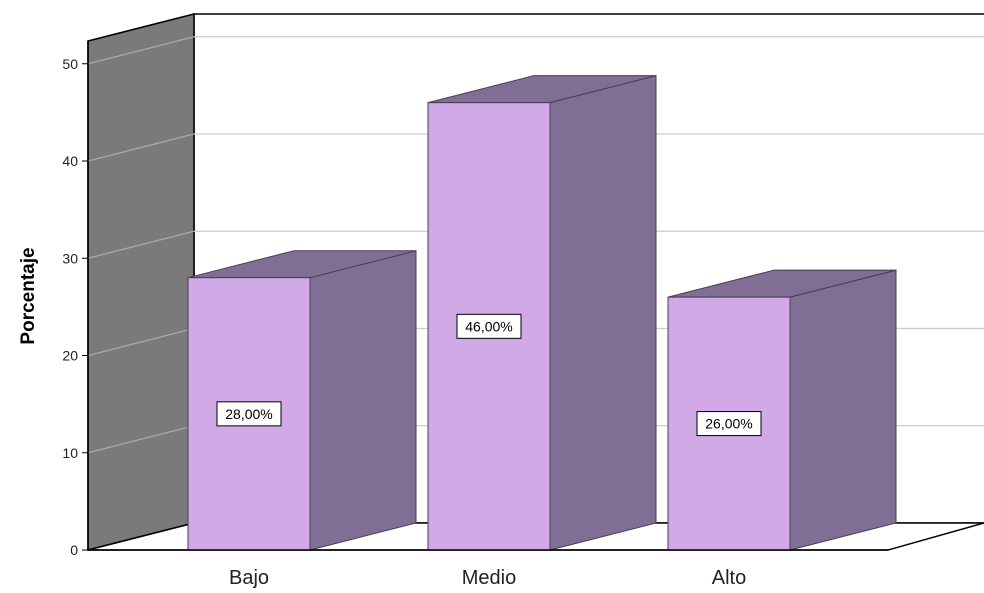 The width and height of the screenshot is (984, 593). What do you see at coordinates (70, 64) in the screenshot?
I see `y-tick-label: 50` at bounding box center [70, 64].